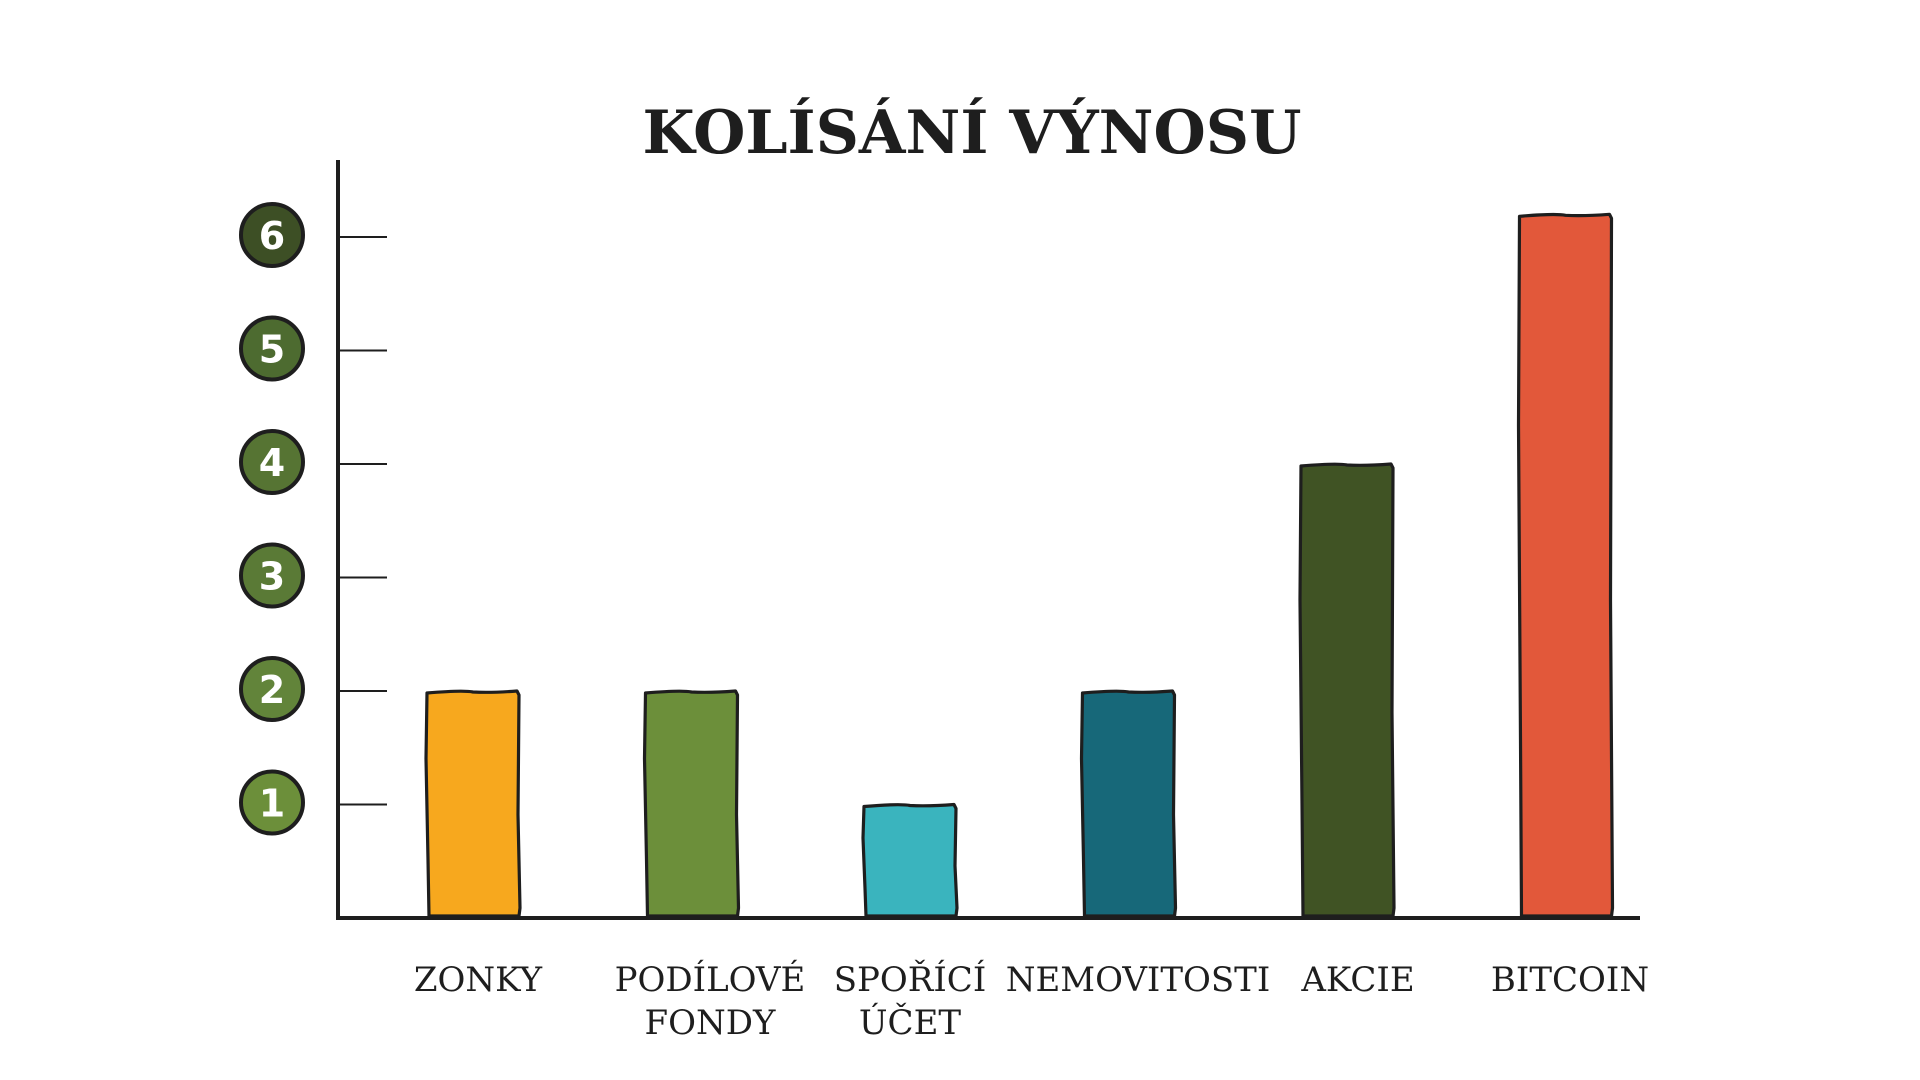  I want to click on y-tick: 4, so click(313, 462).